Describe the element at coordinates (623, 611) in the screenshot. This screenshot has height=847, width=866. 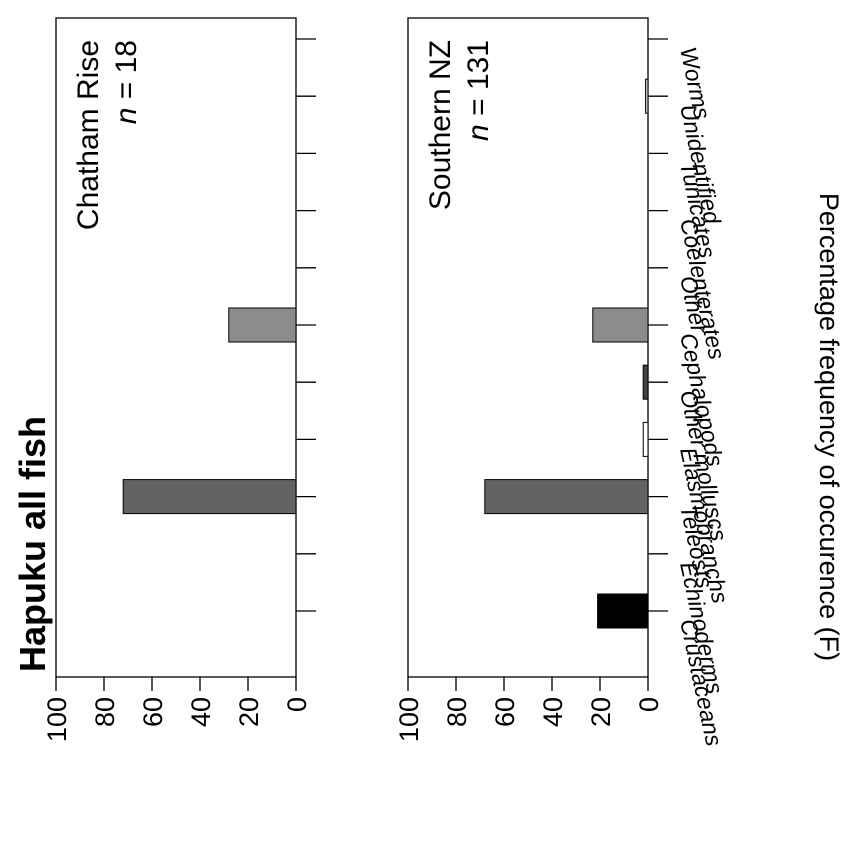
I see `bar-crustaceans` at that location.